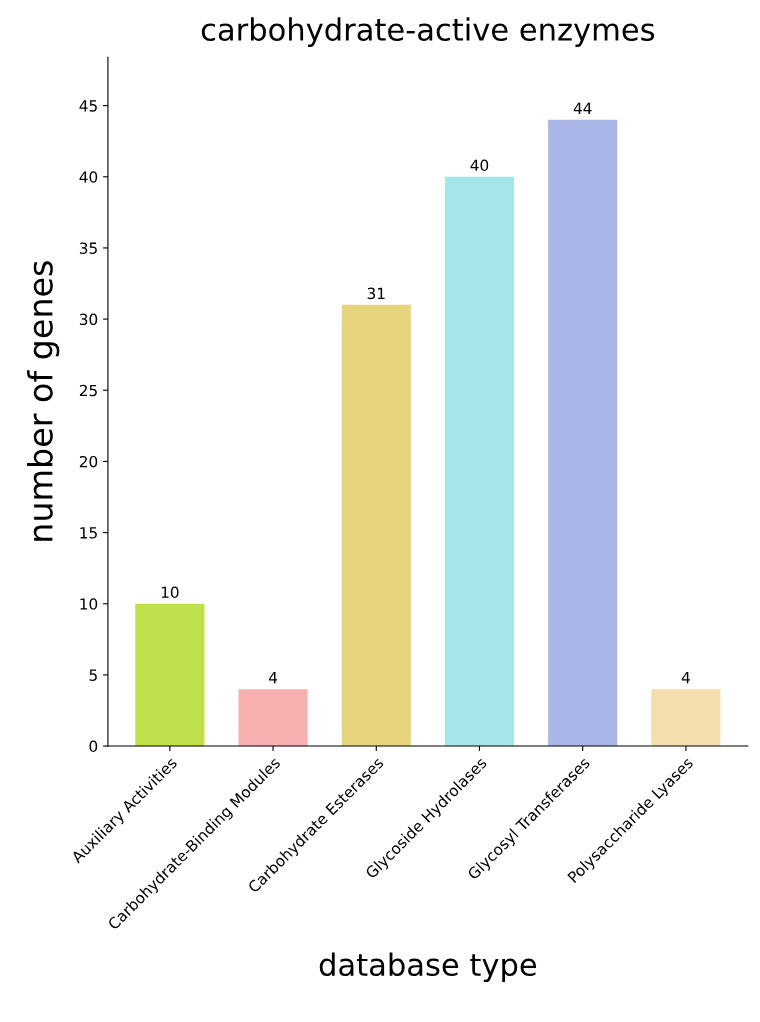  Describe the element at coordinates (88, 106) in the screenshot. I see `y-tick-label: 45` at that location.